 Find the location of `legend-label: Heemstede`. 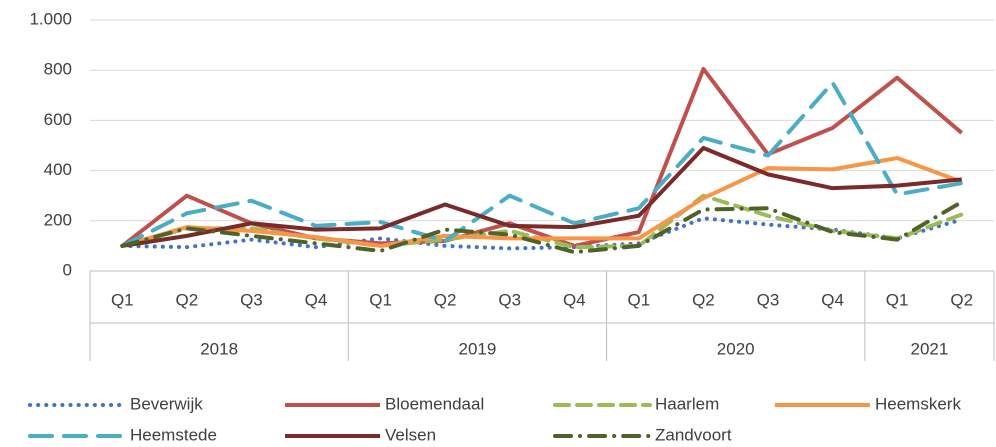

legend-label: Heemstede is located at coordinates (173, 434).